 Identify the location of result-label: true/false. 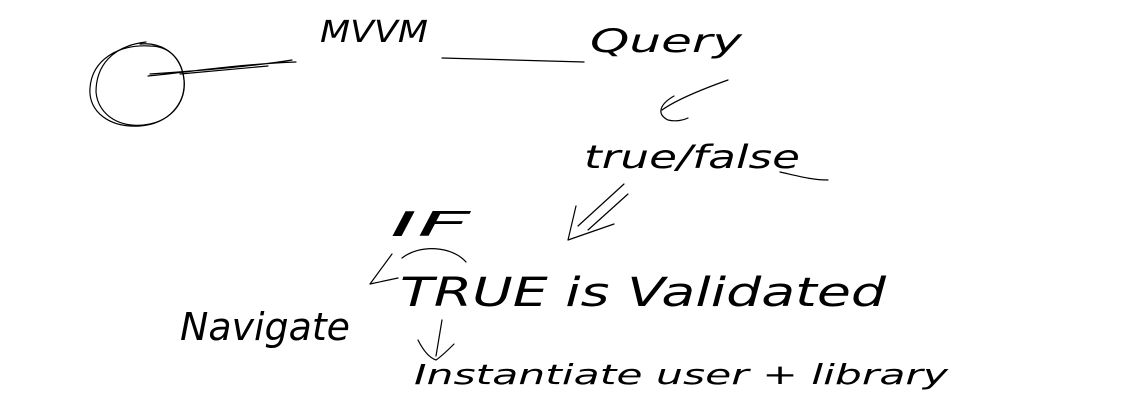
(692, 157).